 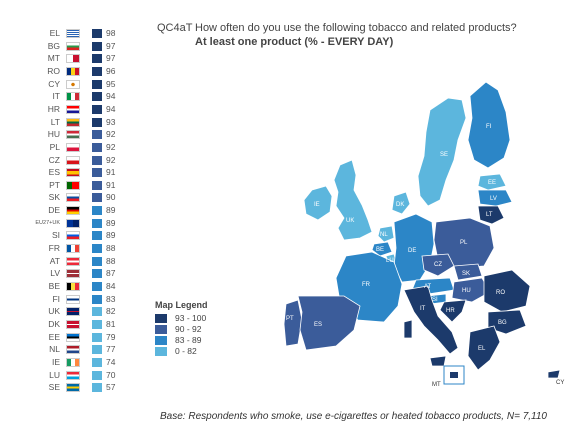 I want to click on bulgaria-flag, so click(x=73, y=46).